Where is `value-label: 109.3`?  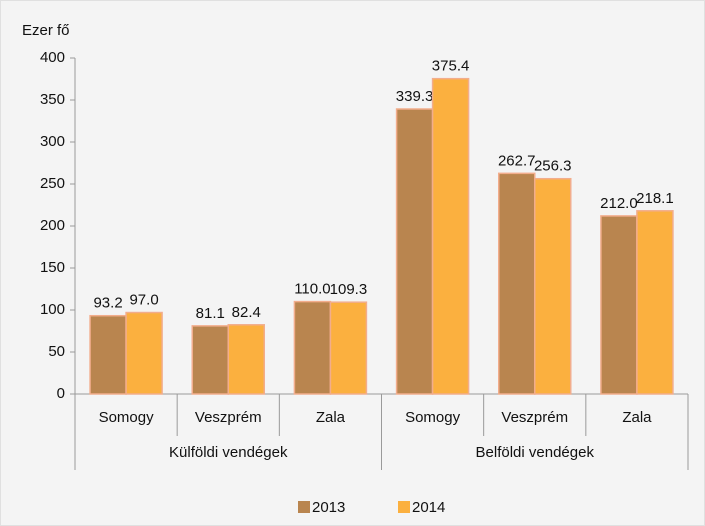
value-label: 109.3 is located at coordinates (349, 289).